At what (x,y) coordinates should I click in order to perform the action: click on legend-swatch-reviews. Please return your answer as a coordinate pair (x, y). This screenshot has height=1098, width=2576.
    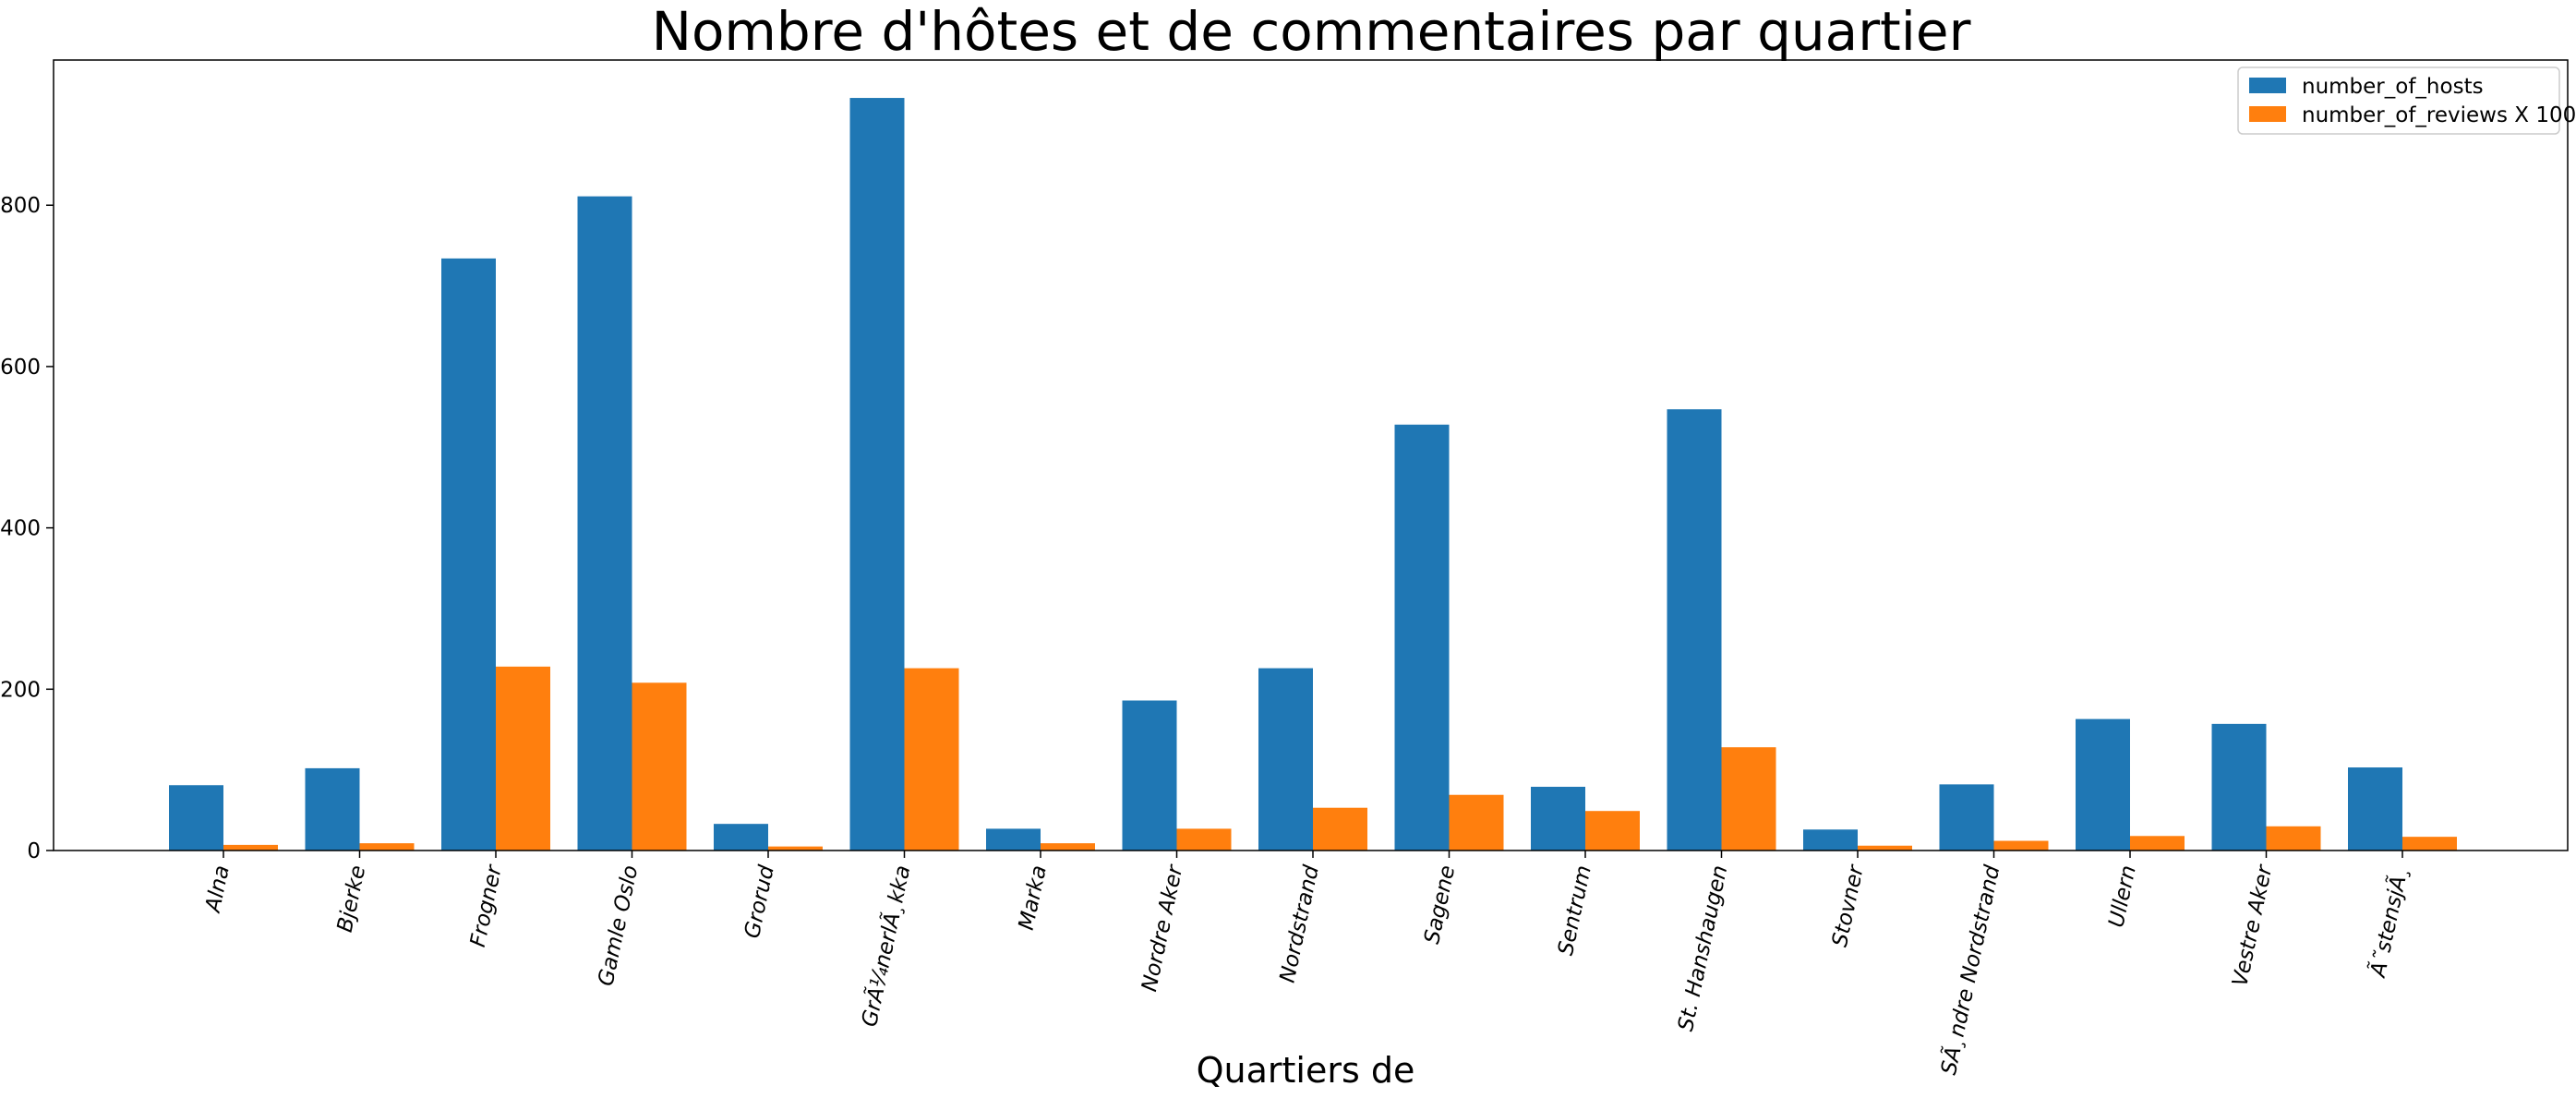
    Looking at the image, I should click on (2267, 114).